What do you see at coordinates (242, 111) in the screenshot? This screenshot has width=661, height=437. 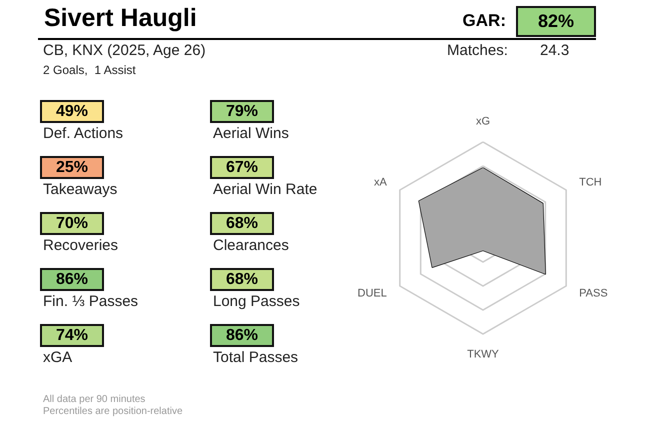 I see `text: 79%` at bounding box center [242, 111].